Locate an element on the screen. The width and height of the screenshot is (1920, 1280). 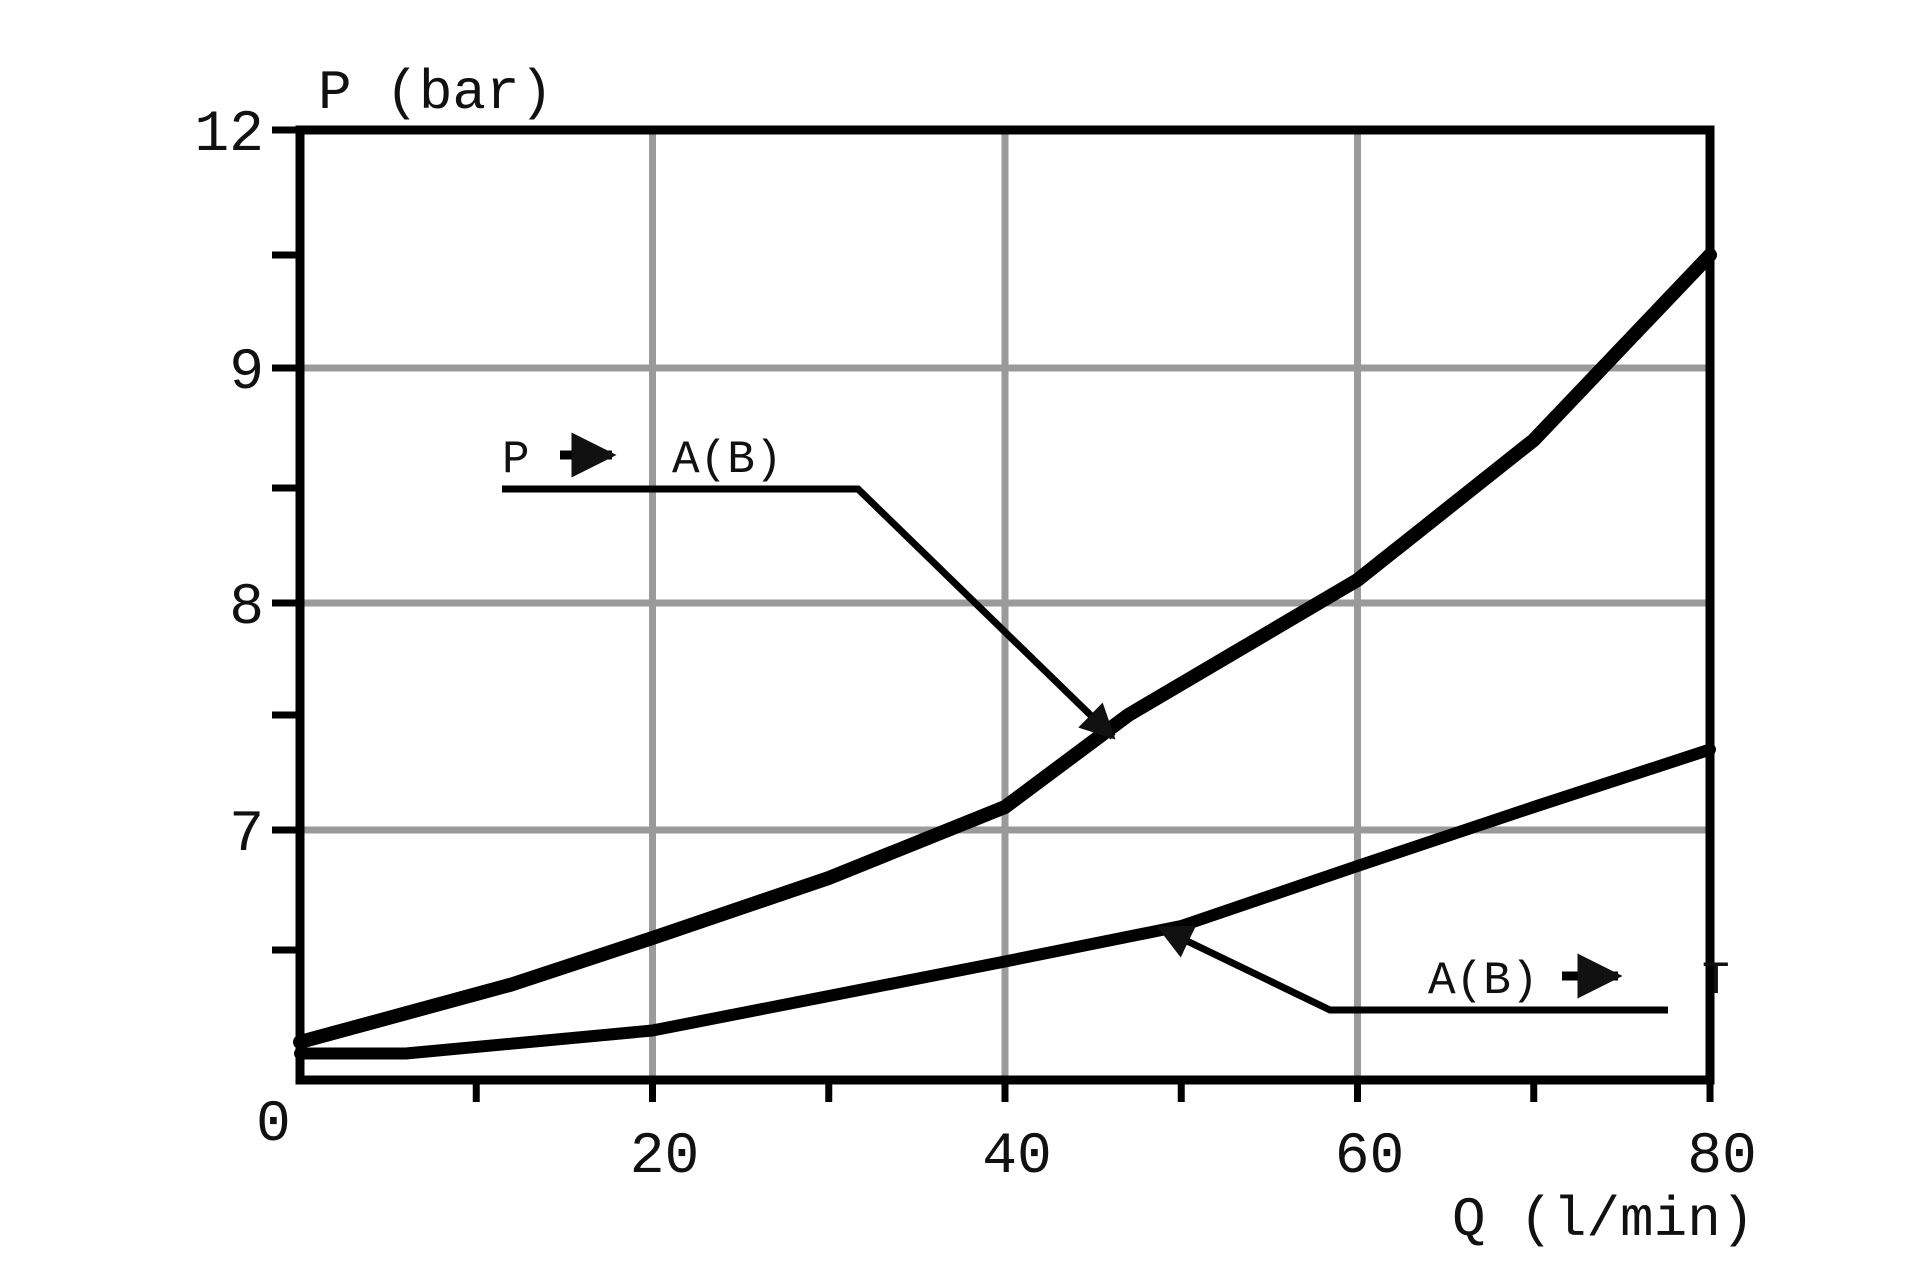
y-tick-label: 7 is located at coordinates (246, 835).